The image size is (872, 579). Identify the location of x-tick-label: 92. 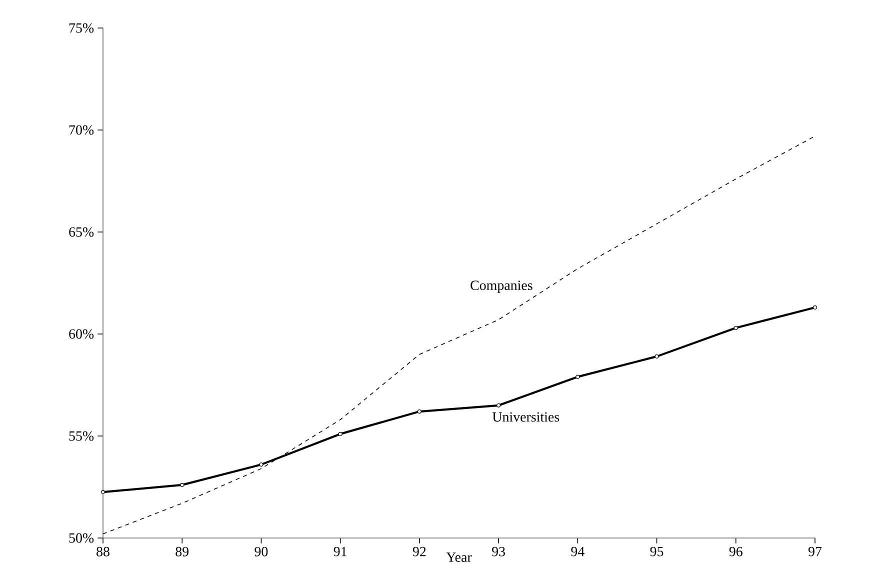
(419, 551).